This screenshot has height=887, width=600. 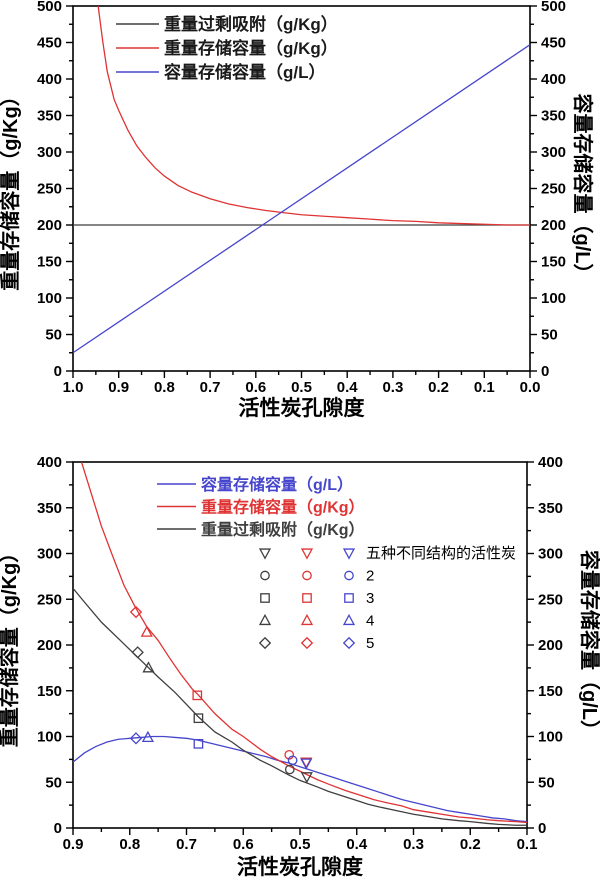 I want to click on x-tick-label: 0.4, so click(x=348, y=387).